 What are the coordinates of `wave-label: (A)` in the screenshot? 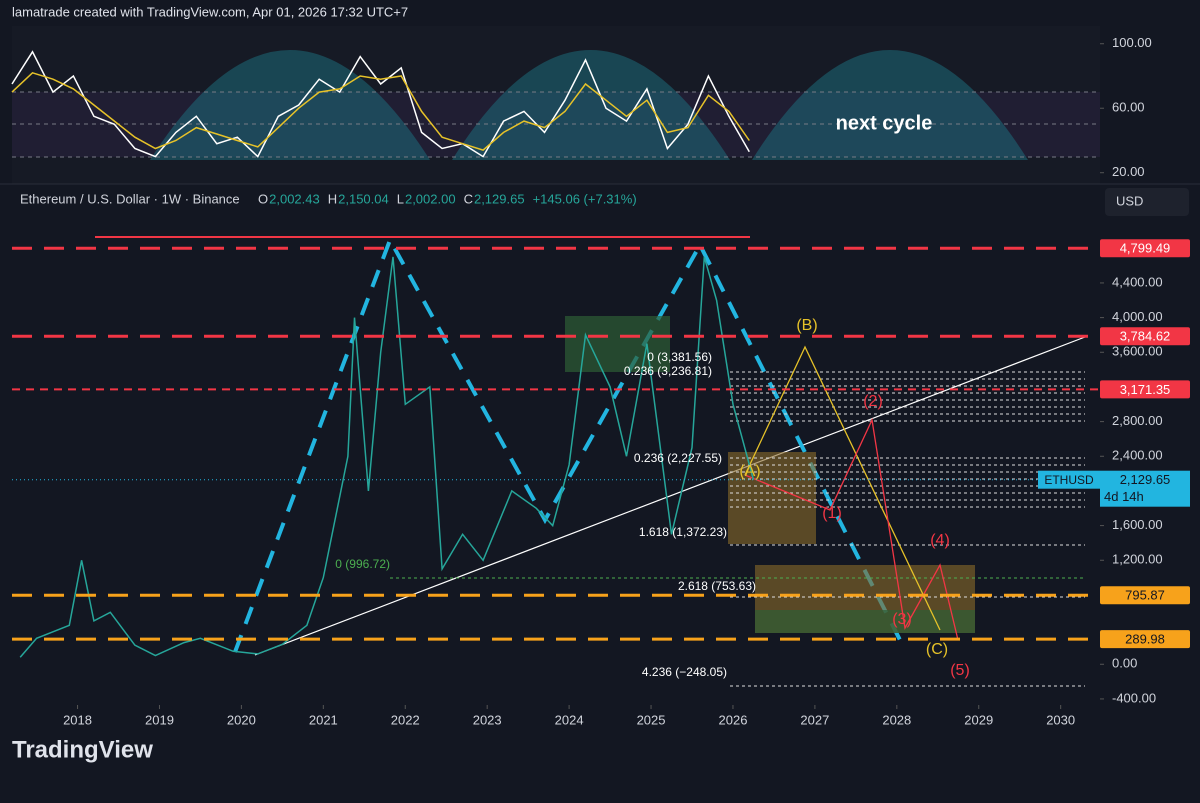 It's located at (749, 471).